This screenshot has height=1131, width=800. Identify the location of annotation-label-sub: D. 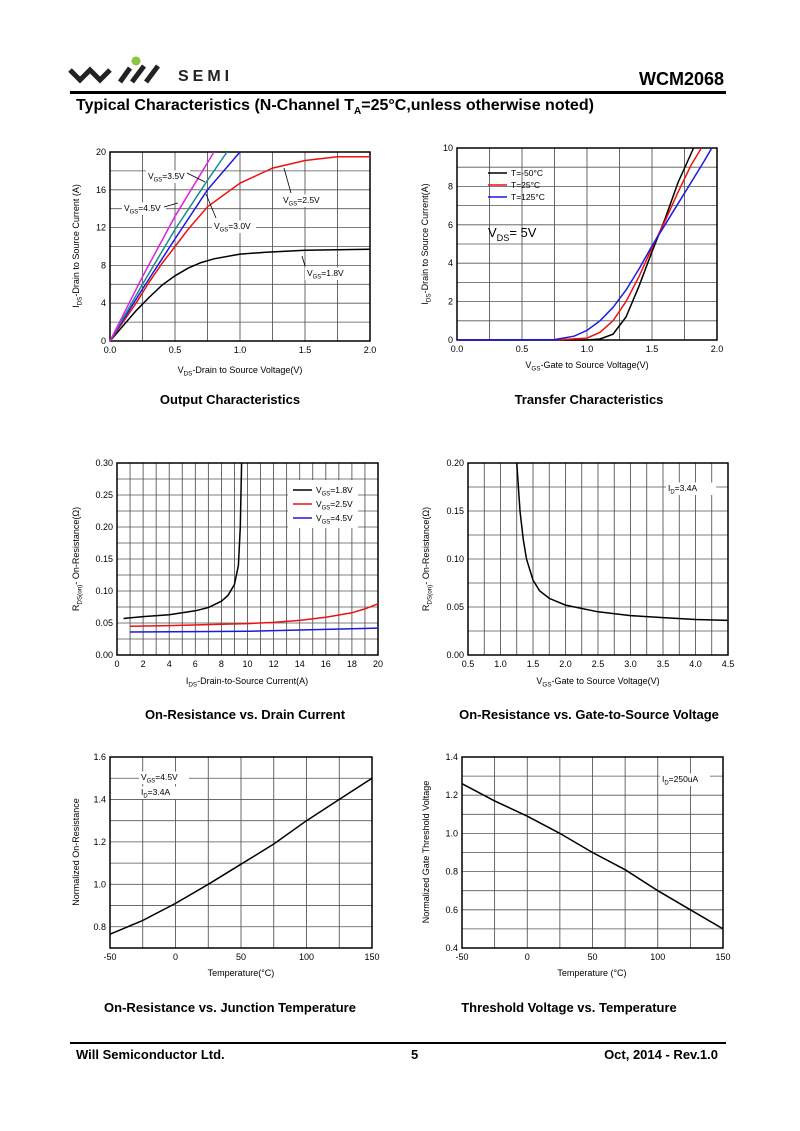
(666, 784).